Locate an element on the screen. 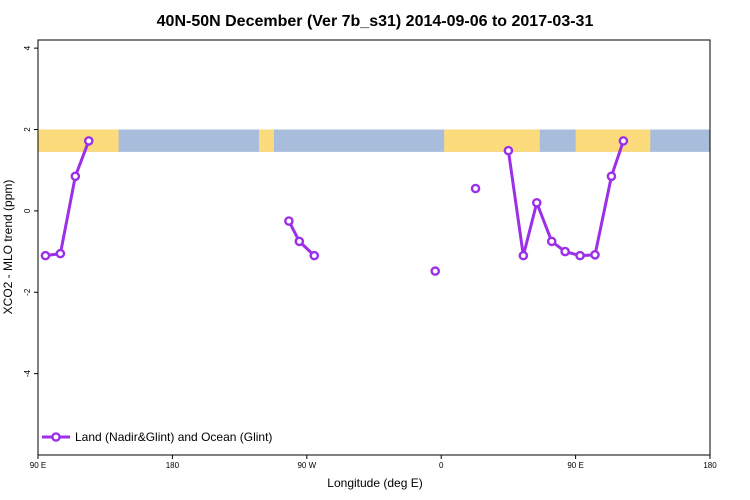 Image resolution: width=750 pixels, height=500 pixels. x-tick-label: 0 is located at coordinates (441, 465).